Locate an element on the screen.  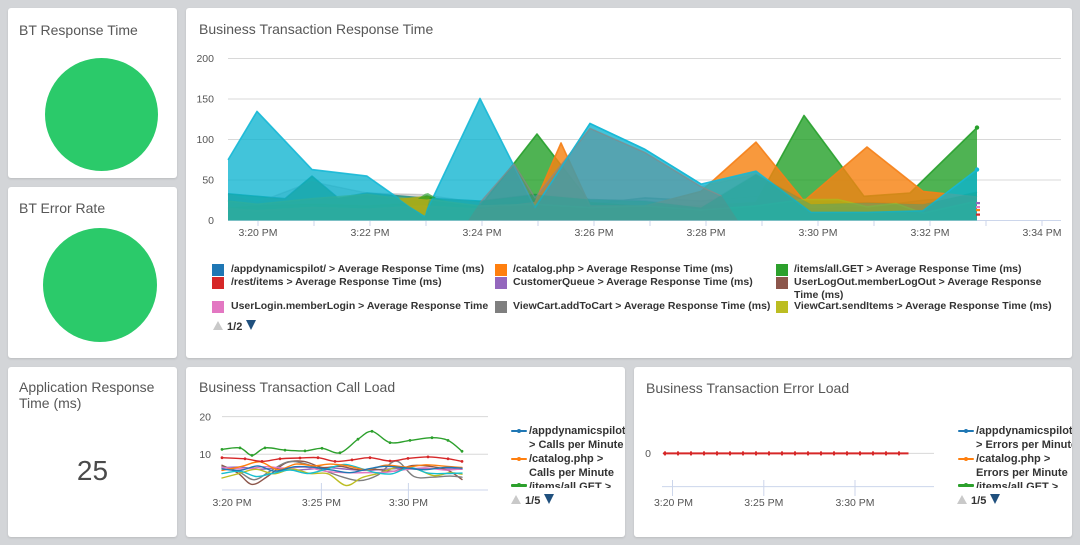
svg-text: 50 is located at coordinates (208, 181).